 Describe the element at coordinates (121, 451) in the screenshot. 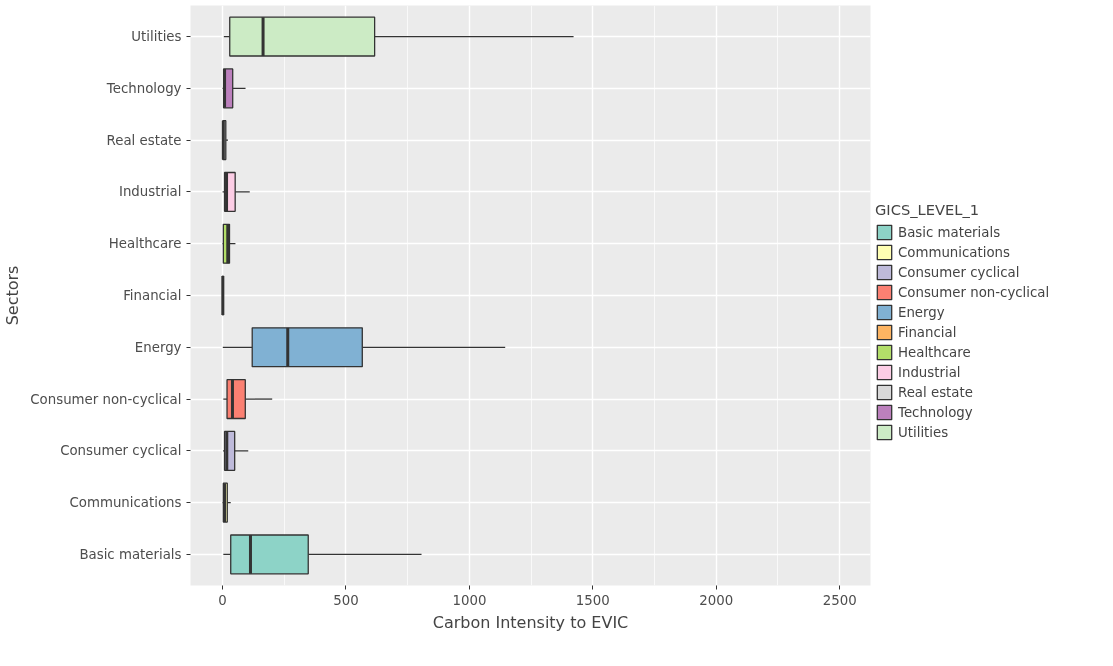

I see `y-tick-label: Consumer cyclical` at that location.